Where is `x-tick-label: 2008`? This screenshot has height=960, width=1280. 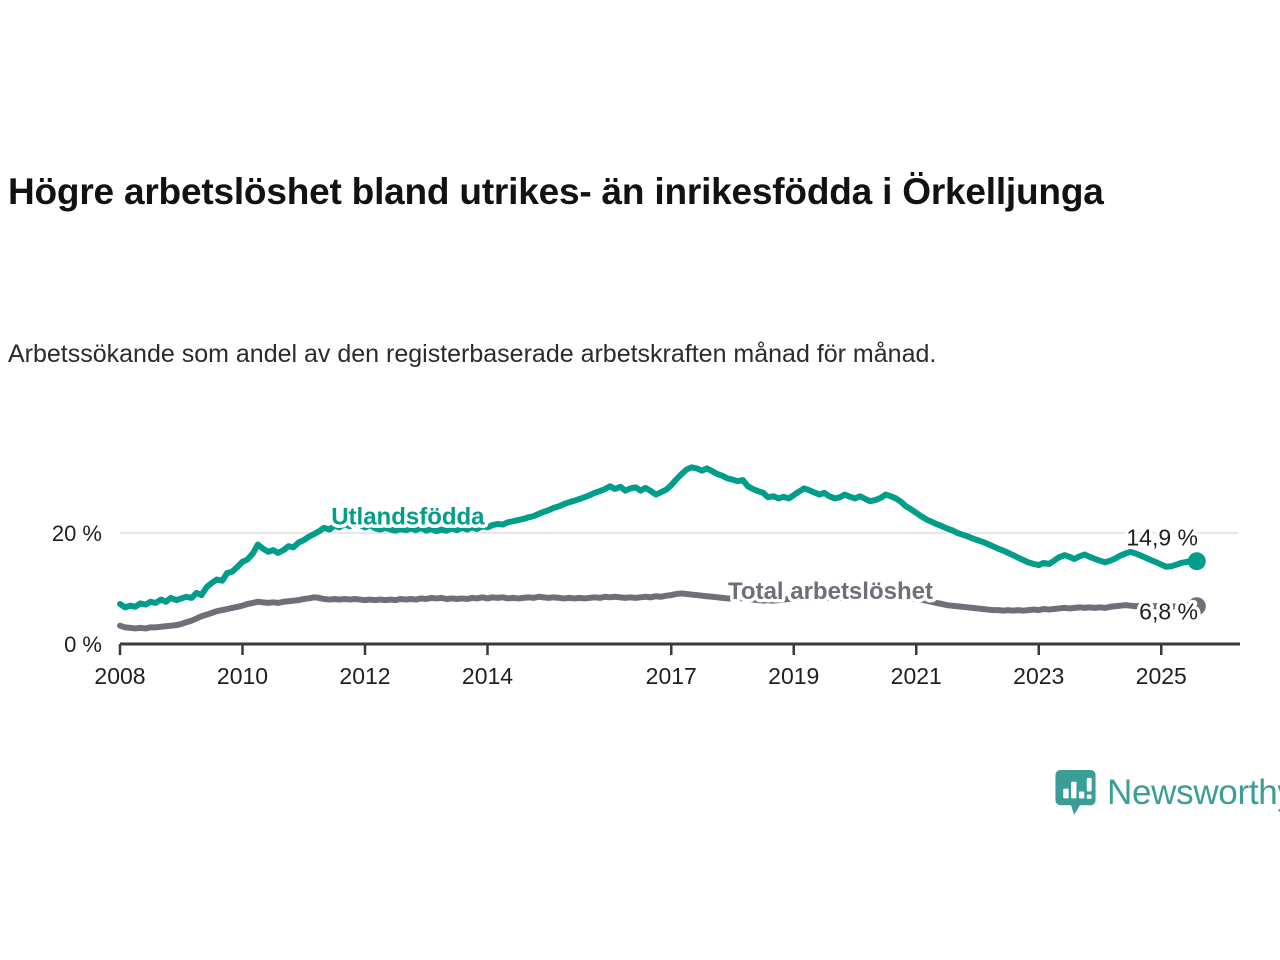 x-tick-label: 2008 is located at coordinates (119, 676).